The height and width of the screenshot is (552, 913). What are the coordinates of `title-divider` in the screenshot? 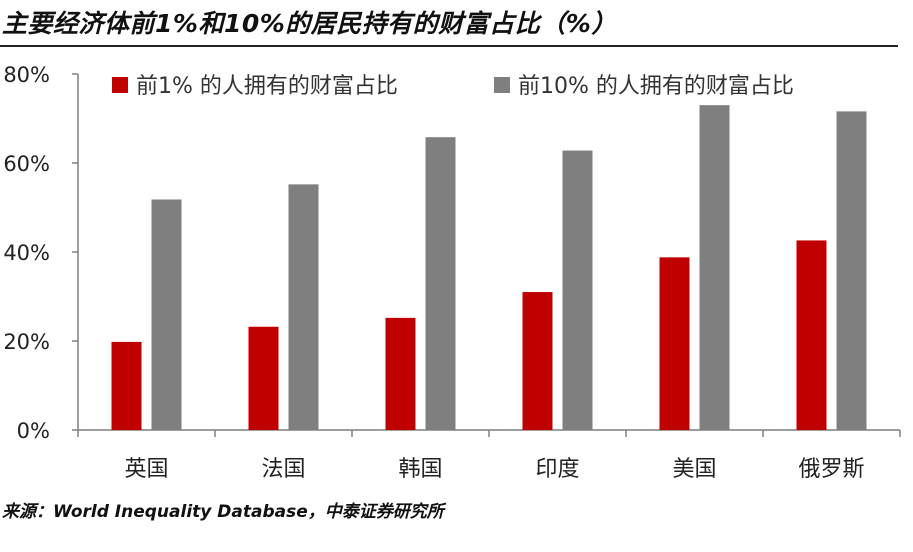 It's located at (449, 46).